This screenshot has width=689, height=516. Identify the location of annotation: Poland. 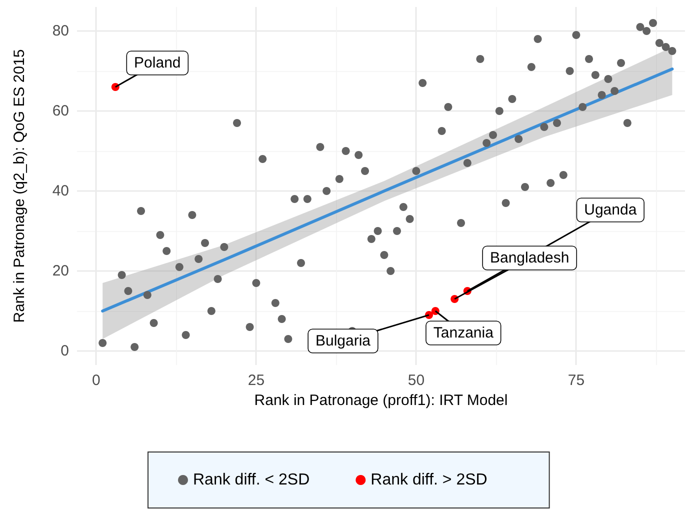
(157, 63).